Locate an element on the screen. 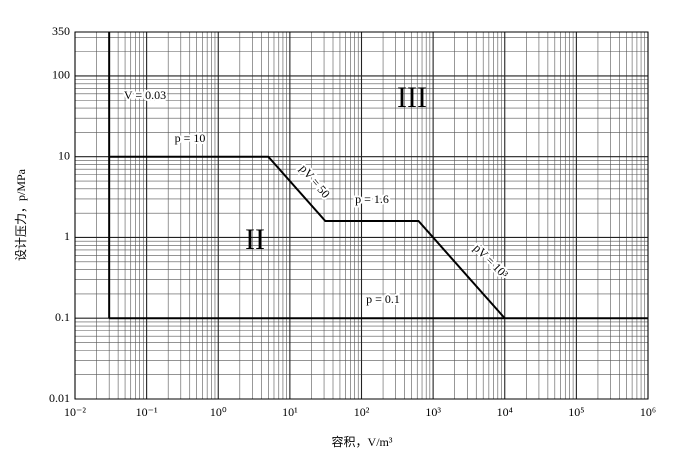 The width and height of the screenshot is (675, 463). x-tick-label: 10⁵ is located at coordinates (576, 412).